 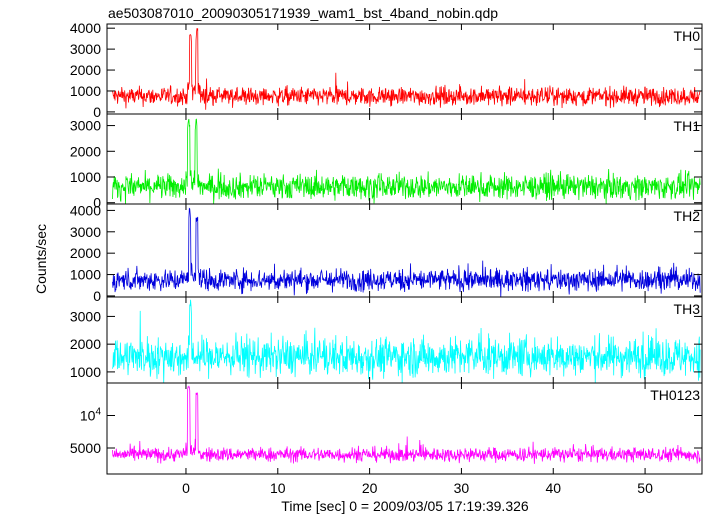 I want to click on series-line-th0123, so click(x=406, y=424).